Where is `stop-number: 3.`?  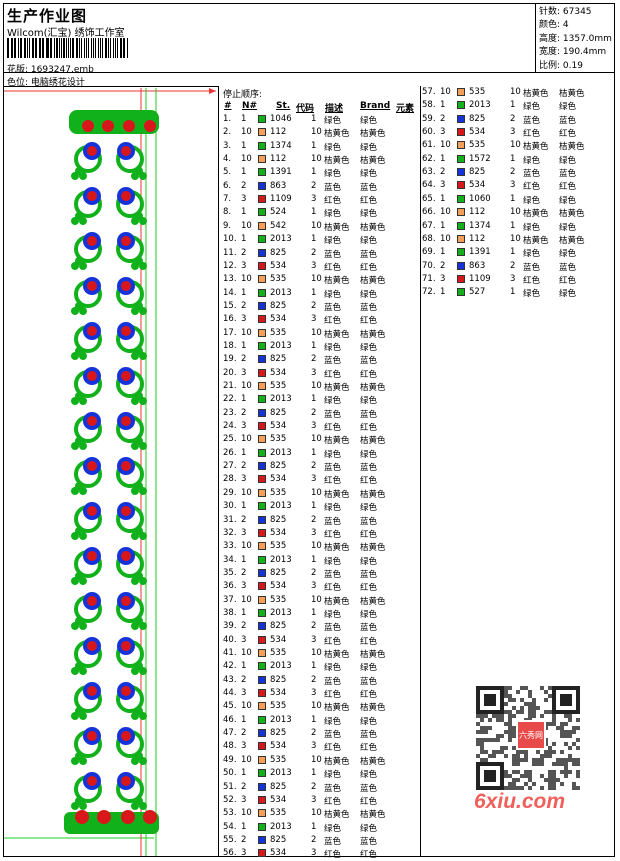 stop-number: 3. is located at coordinates (227, 145).